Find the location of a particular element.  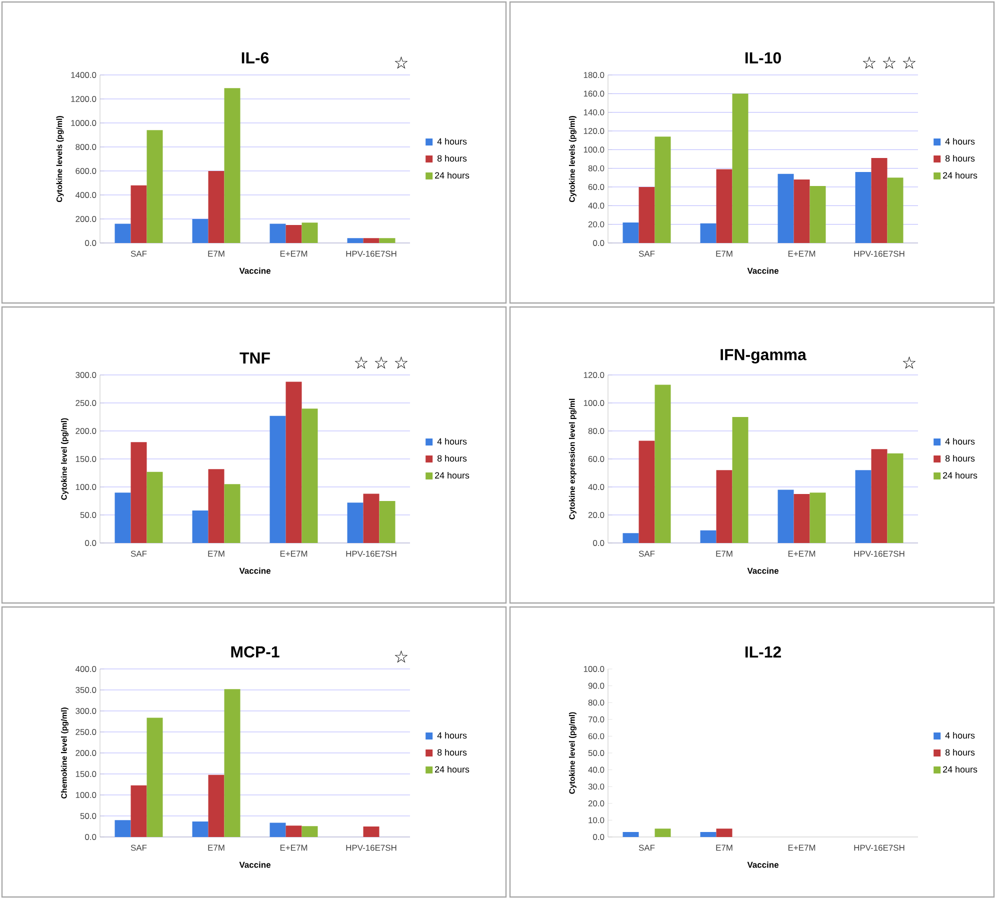

x-tick-label: HPV-16E7SH is located at coordinates (371, 847).